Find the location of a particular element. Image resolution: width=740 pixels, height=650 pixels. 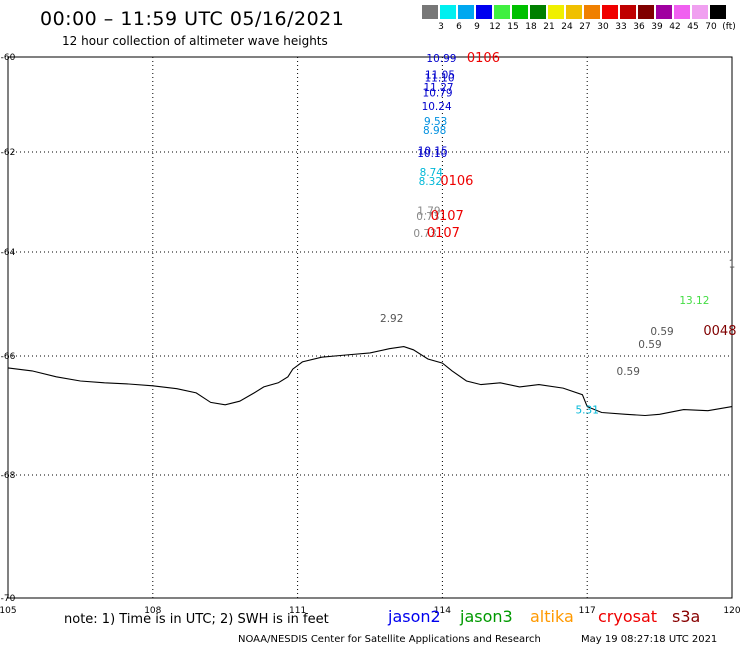

wave-height-label: 10.24 is located at coordinates (437, 107).